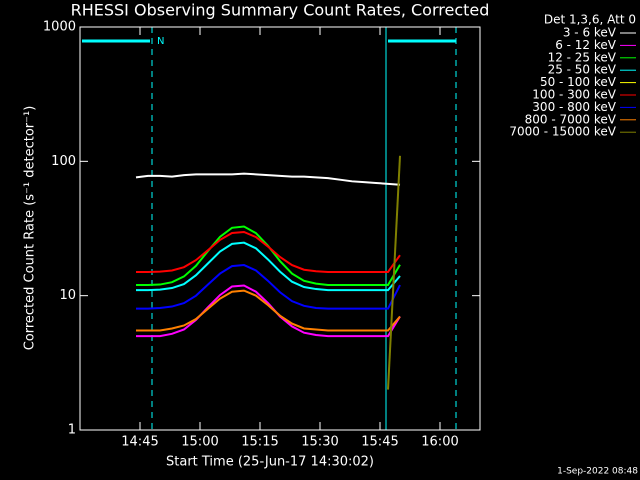  I want to click on annotation: N, so click(160, 41).